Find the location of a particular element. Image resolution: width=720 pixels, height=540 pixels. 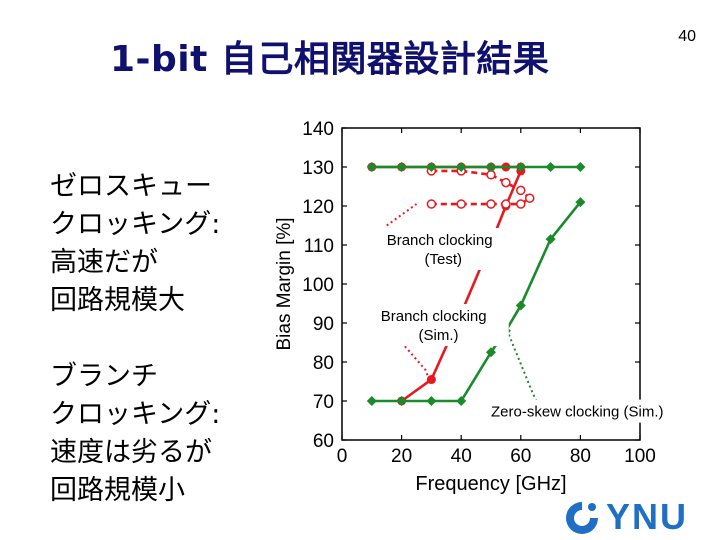

x-tick-label: 0 is located at coordinates (342, 456).